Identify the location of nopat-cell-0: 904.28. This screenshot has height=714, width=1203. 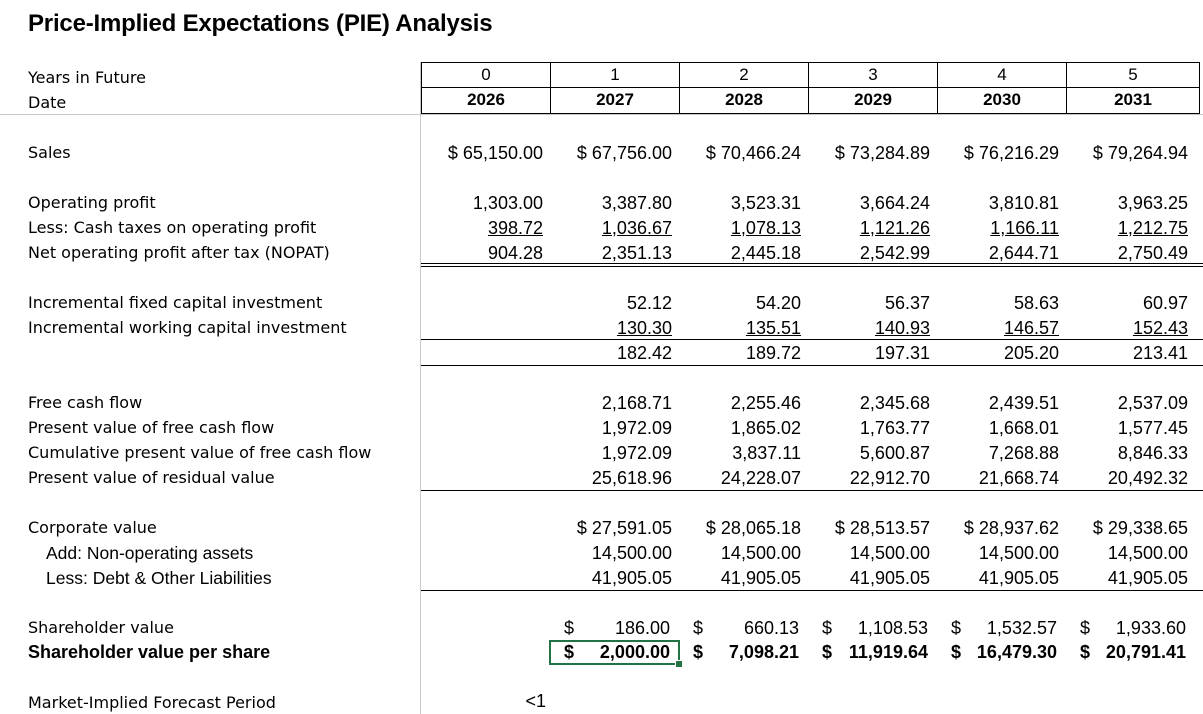
(515, 253).